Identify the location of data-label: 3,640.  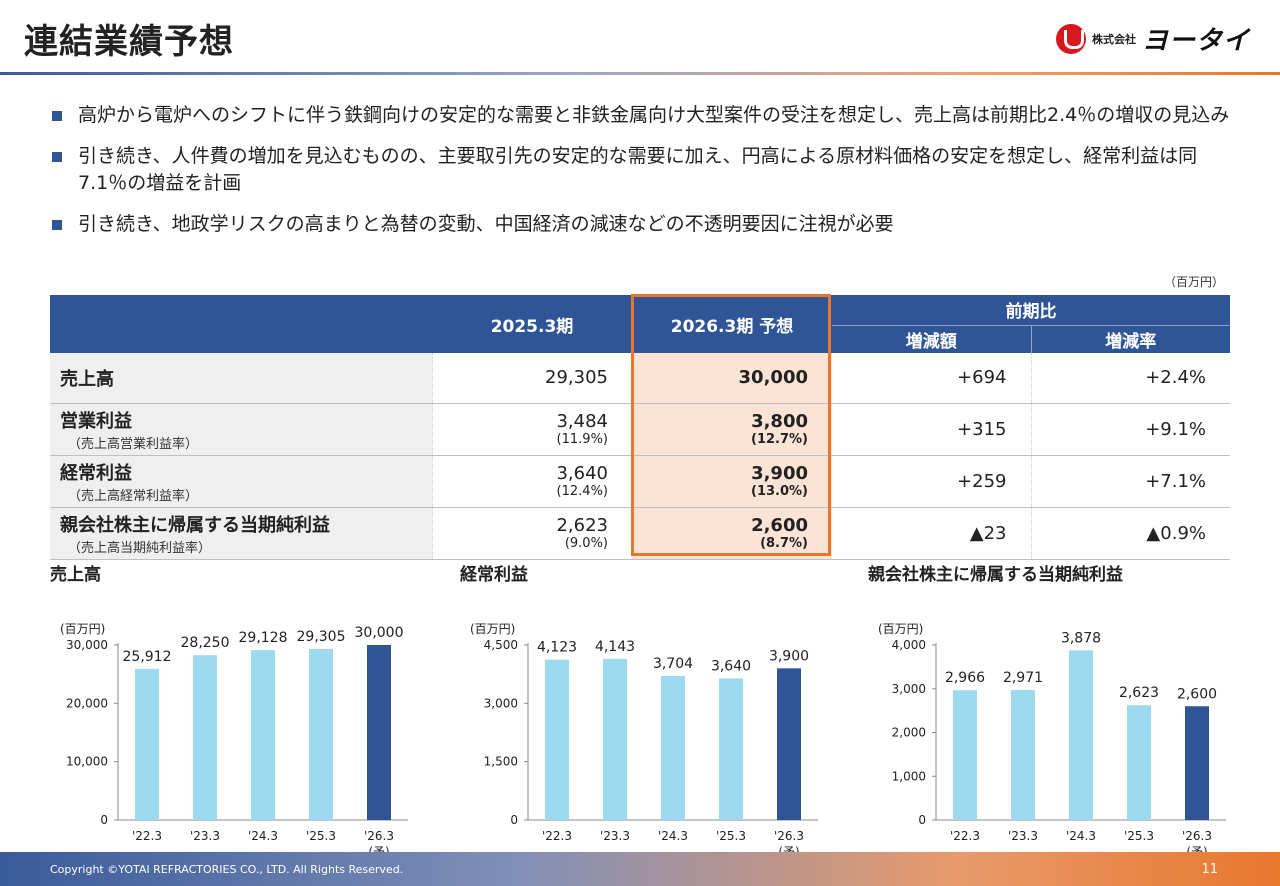
(731, 666).